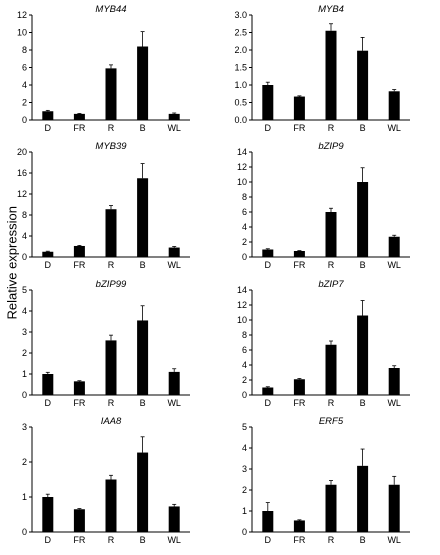  I want to click on y-tick-label: 16, so click(22, 173).